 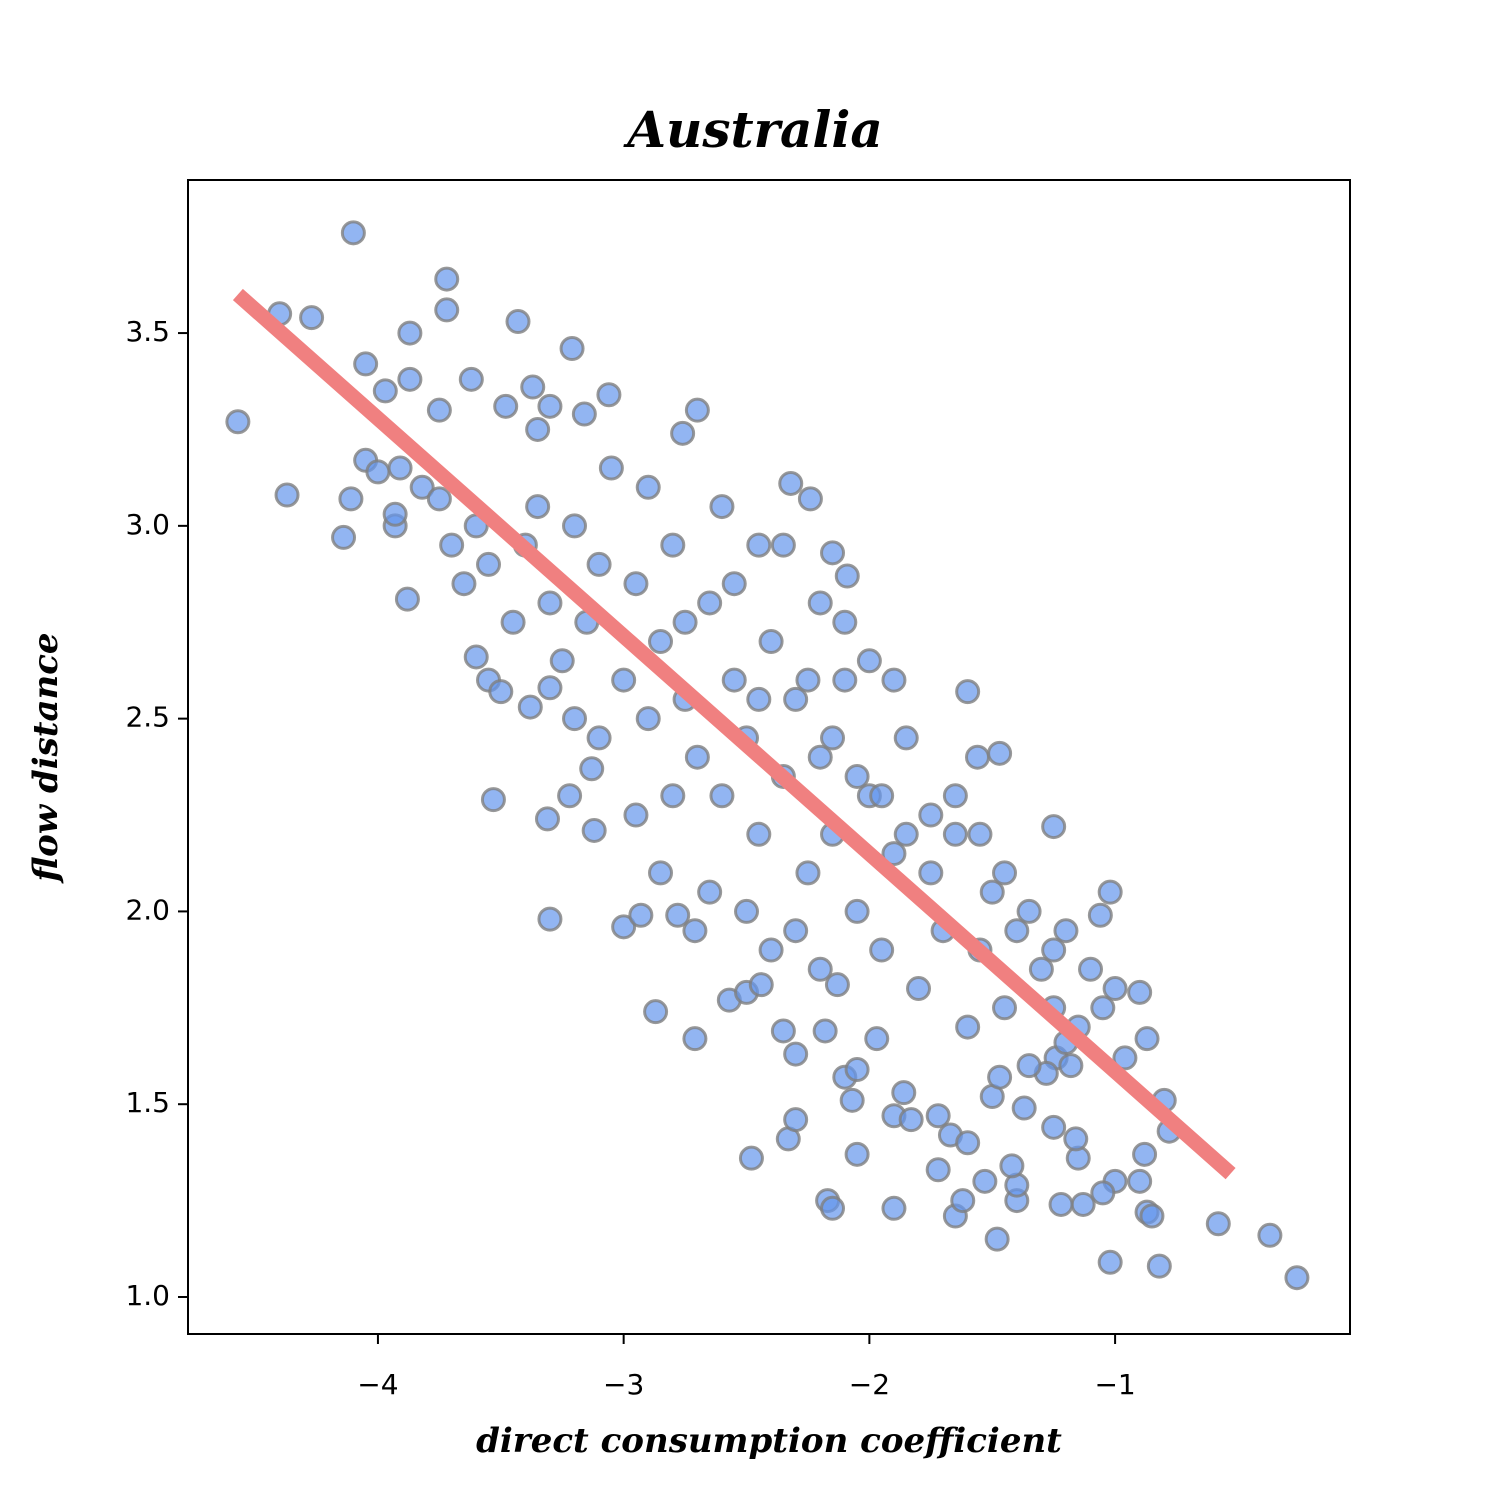 What do you see at coordinates (147, 1102) in the screenshot?
I see `y-tick-label: 1.5` at bounding box center [147, 1102].